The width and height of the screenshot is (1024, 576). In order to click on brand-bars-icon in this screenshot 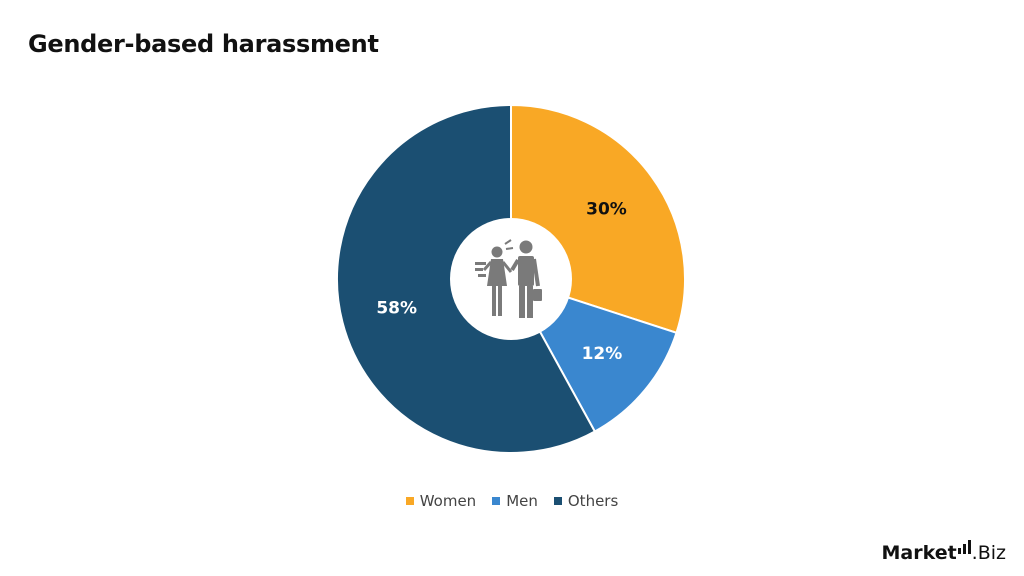, I will do `click(964, 547)`.